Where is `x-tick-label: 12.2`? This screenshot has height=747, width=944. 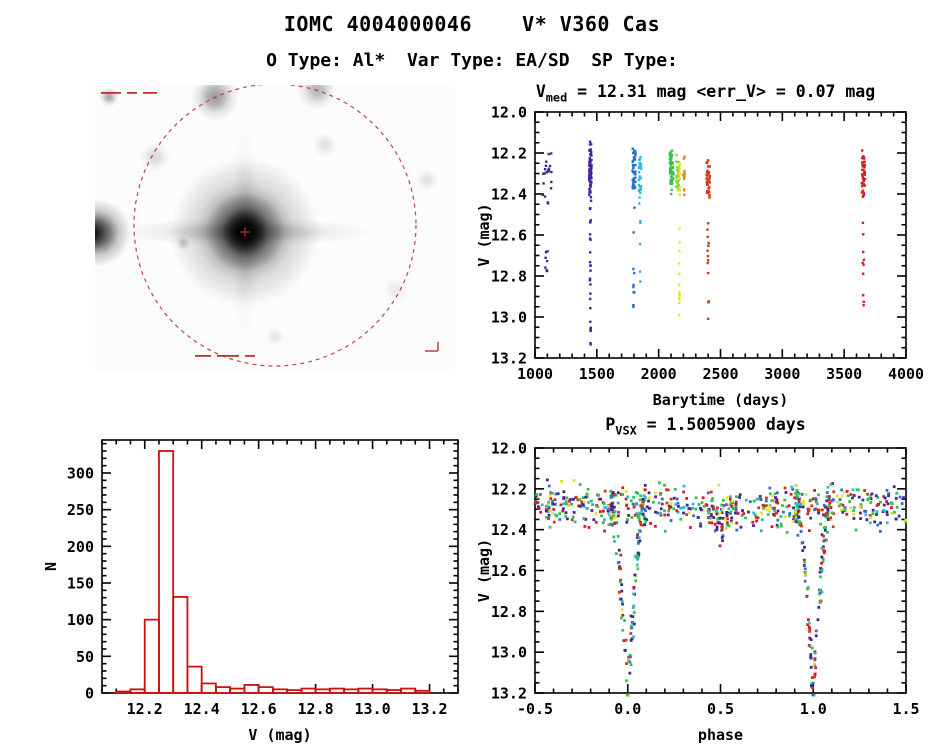
x-tick-label: 12.2 is located at coordinates (145, 709).